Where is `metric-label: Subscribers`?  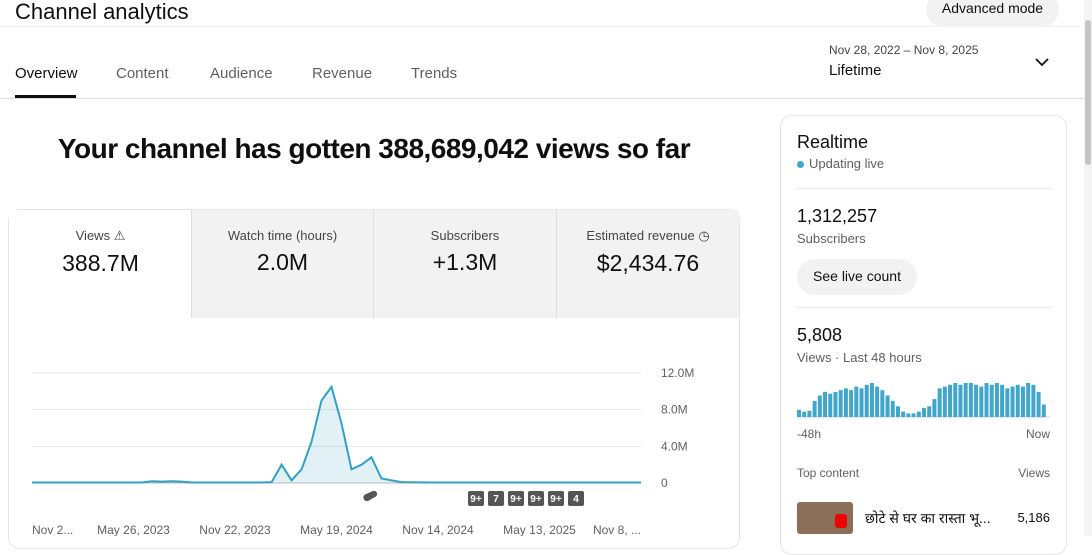
metric-label: Subscribers is located at coordinates (465, 235).